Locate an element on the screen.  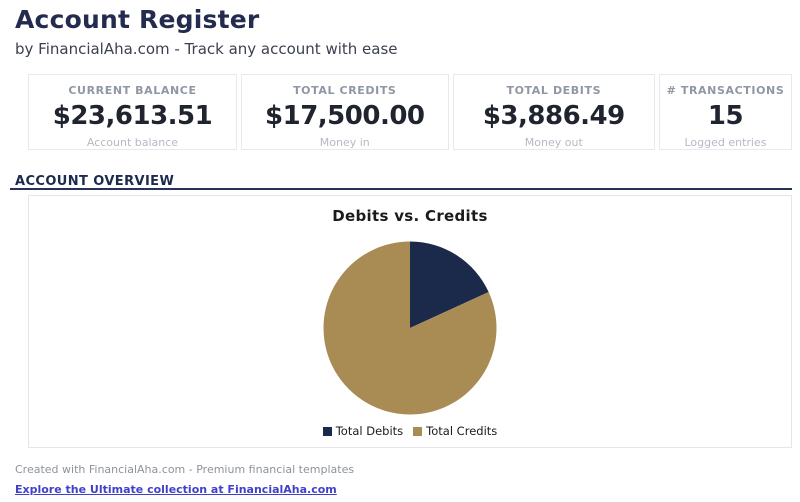
legend-swatch-debits is located at coordinates (327, 431).